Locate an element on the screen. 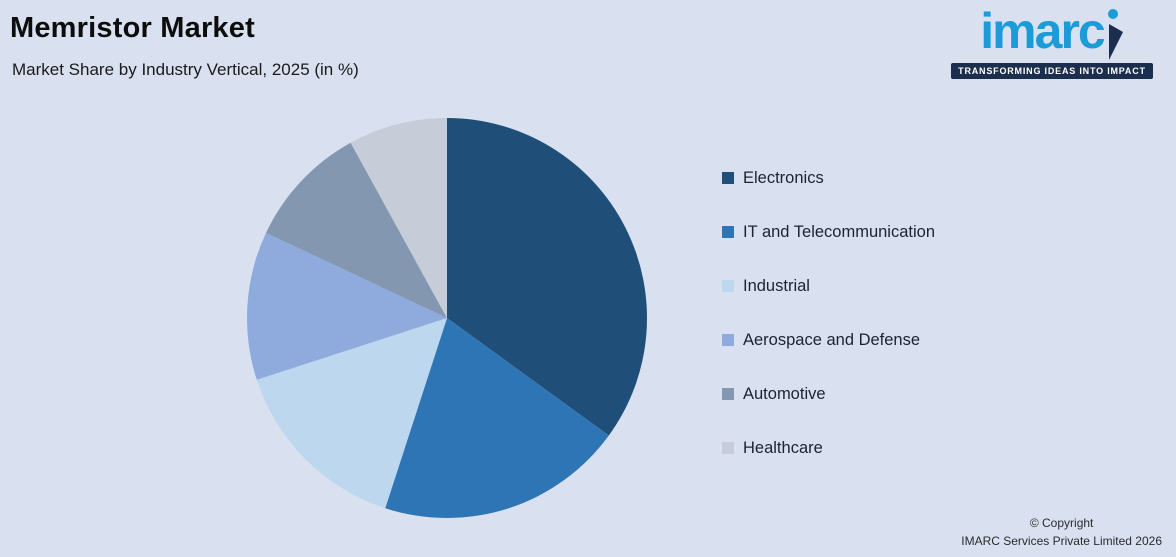  legend-label: Healthcare is located at coordinates (783, 447).